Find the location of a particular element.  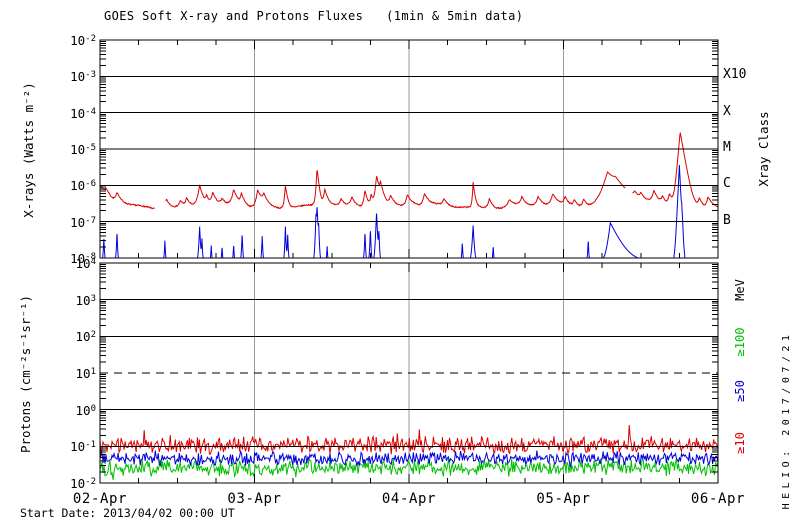

proton-y-tick-label: 104 is located at coordinates (85, 263).